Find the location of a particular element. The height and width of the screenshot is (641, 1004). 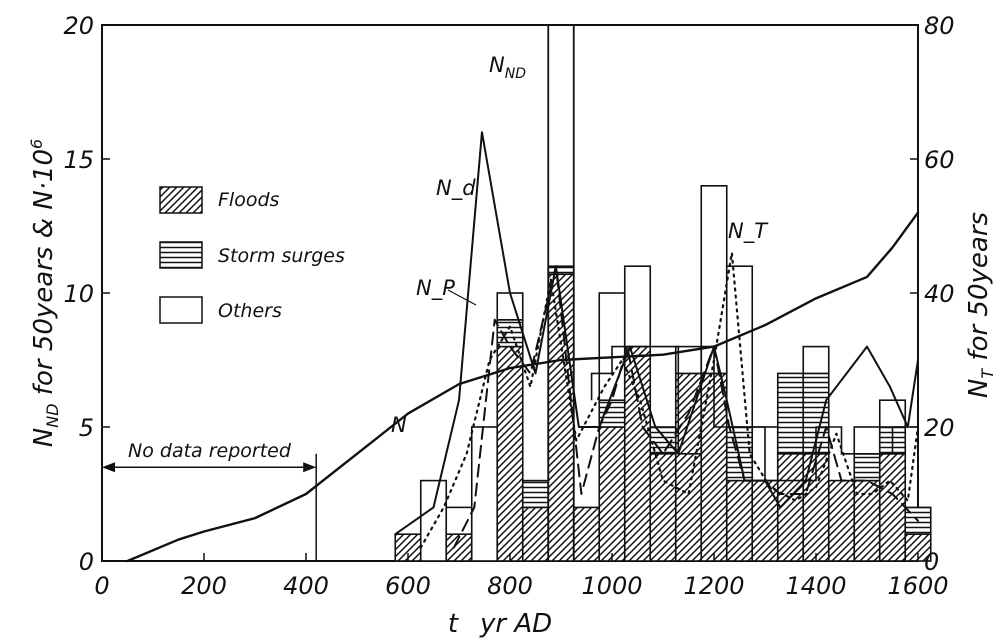

no-data-label: No data reported is located at coordinates (210, 451).